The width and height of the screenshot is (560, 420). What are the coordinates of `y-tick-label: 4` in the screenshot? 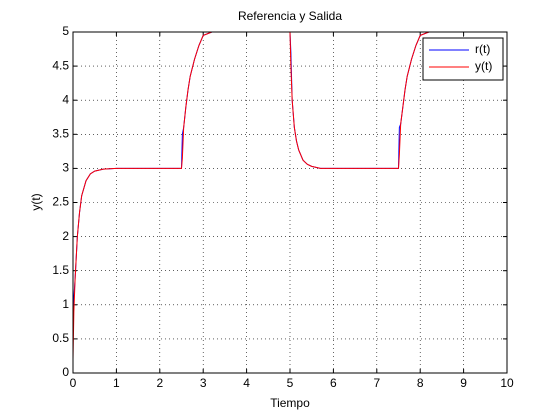 It's located at (65, 99).